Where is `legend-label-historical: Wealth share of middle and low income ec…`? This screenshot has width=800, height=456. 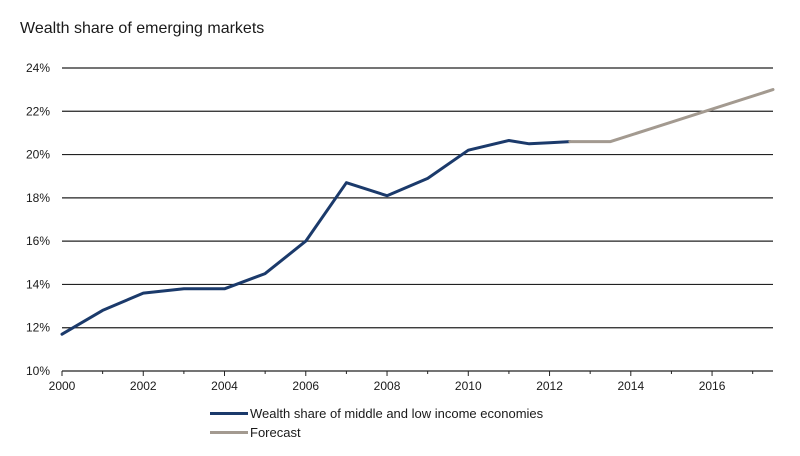
legend-label-historical: Wealth share of middle and low income ec… is located at coordinates (397, 413).